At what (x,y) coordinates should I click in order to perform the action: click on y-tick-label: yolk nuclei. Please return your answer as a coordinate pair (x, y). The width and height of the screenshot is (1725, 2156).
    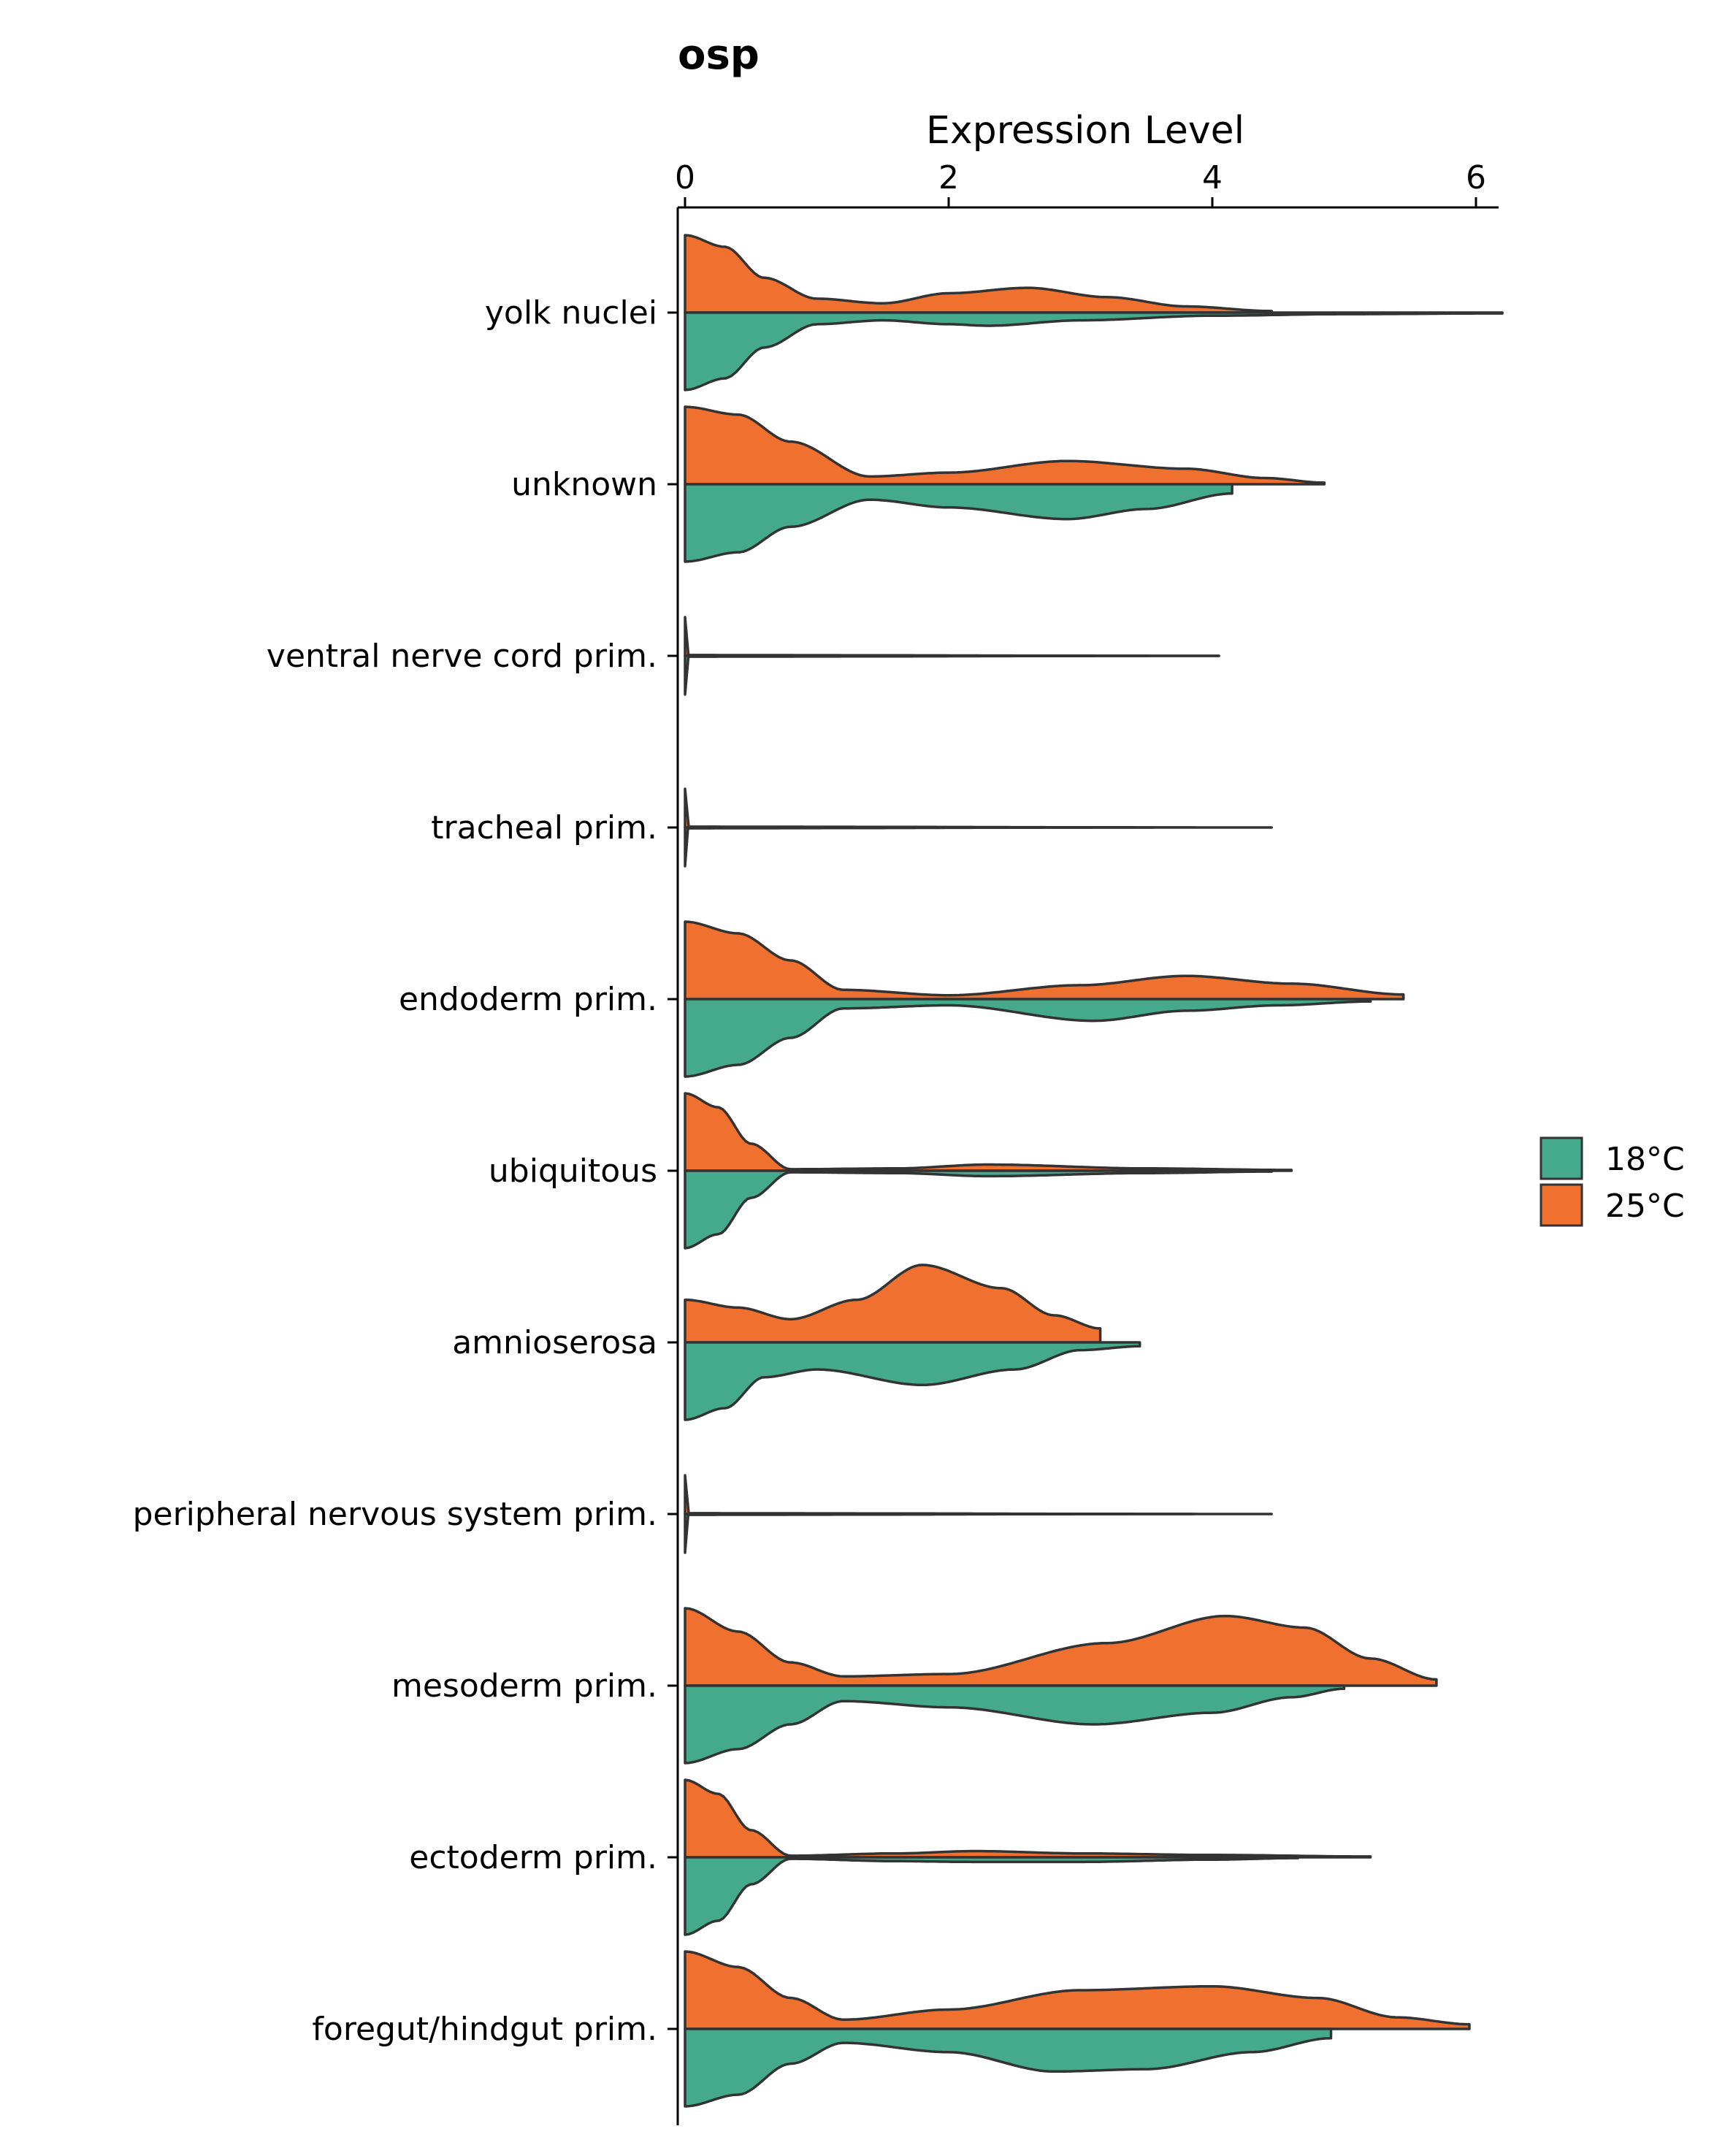
    Looking at the image, I should click on (571, 313).